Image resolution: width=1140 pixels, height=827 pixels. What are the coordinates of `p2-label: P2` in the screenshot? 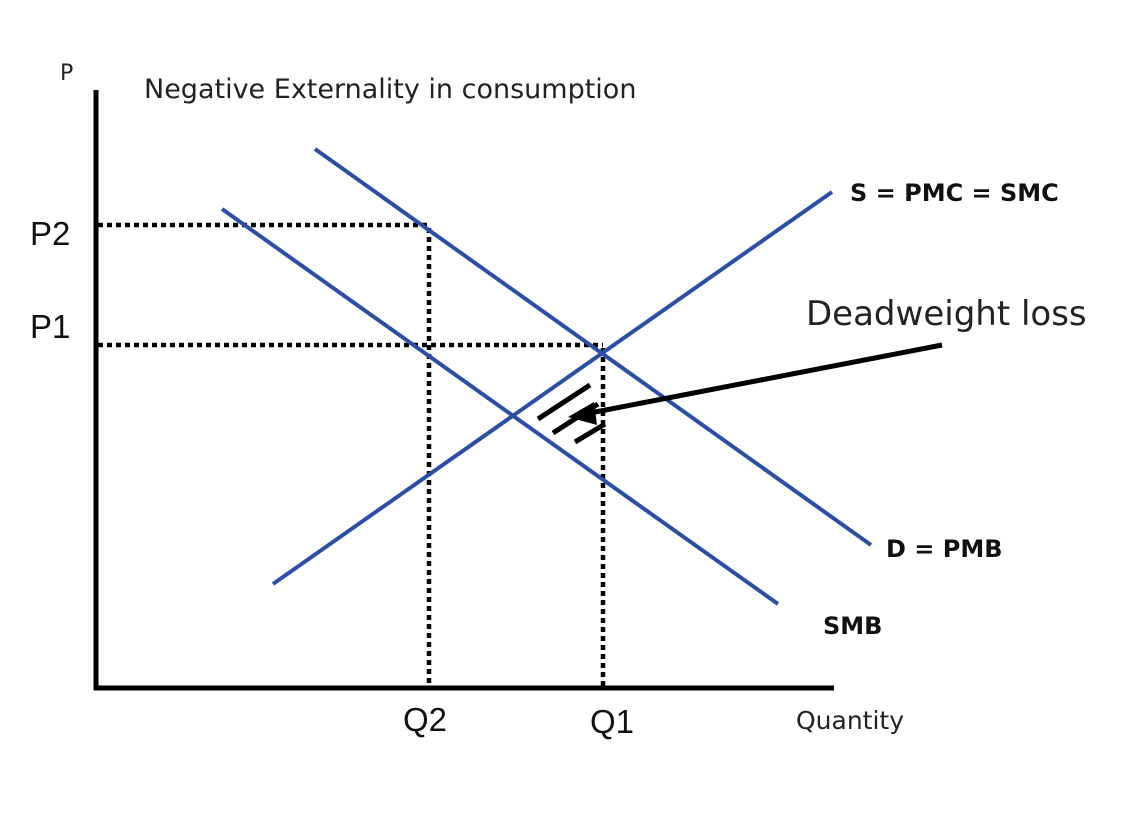 It's located at (50, 233).